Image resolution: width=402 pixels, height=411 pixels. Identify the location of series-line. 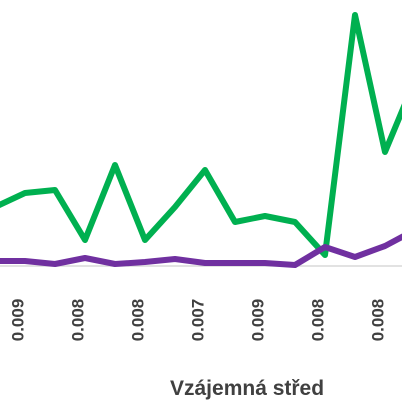
(201, 250).